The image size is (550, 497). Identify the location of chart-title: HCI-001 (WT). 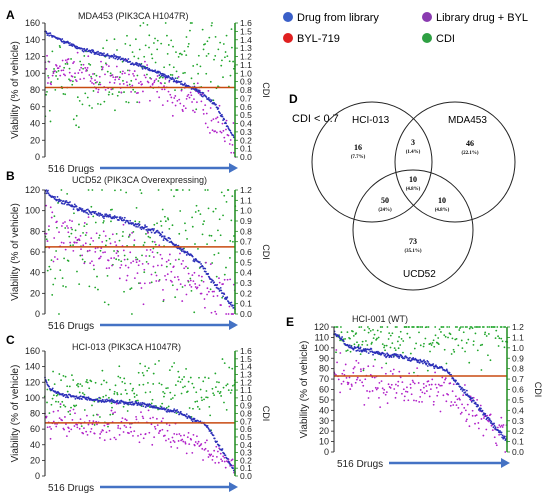
(380, 319).